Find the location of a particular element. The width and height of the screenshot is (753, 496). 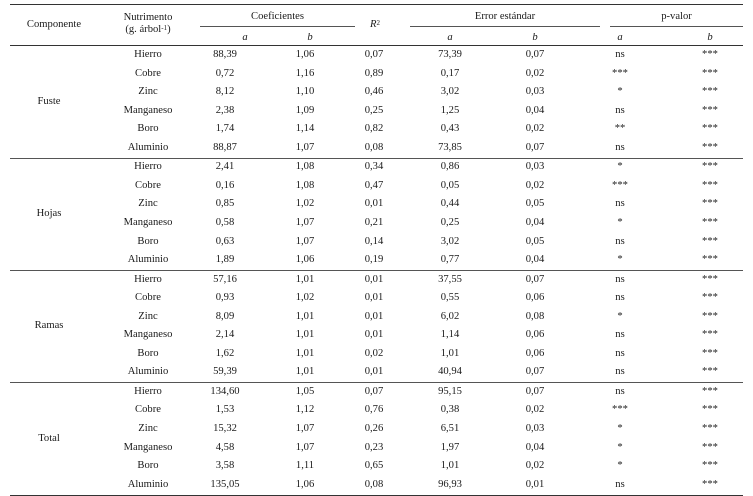

err-a-cell: 95,15 is located at coordinates (450, 391).